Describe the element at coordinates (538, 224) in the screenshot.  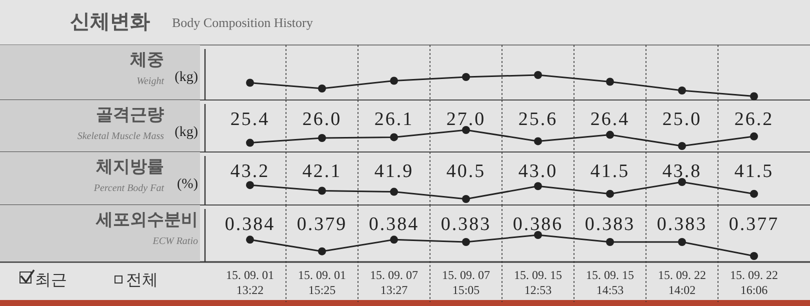
I see `data-label: 0.386` at that location.